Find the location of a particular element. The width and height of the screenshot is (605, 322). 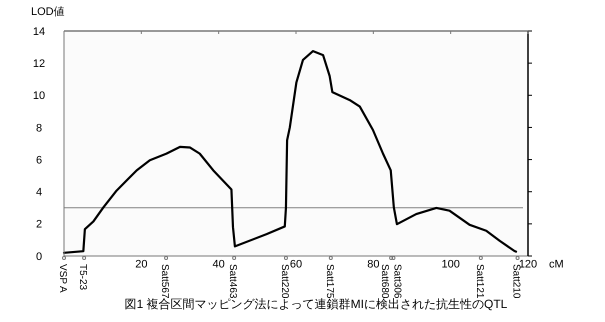

annotation: VSP A is located at coordinates (62, 279).